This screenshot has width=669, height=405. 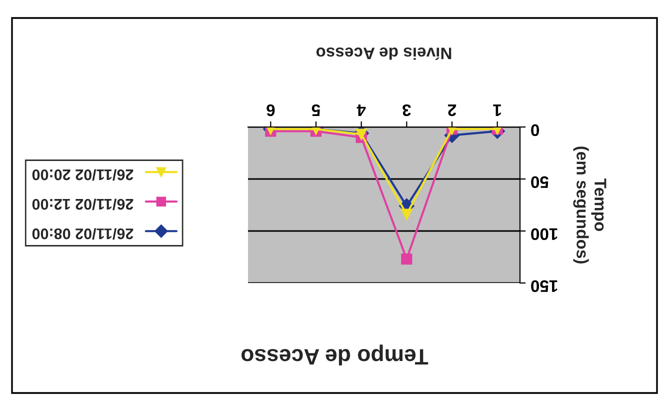 What do you see at coordinates (535, 130) in the screenshot?
I see `y-tick-label: 0` at bounding box center [535, 130].